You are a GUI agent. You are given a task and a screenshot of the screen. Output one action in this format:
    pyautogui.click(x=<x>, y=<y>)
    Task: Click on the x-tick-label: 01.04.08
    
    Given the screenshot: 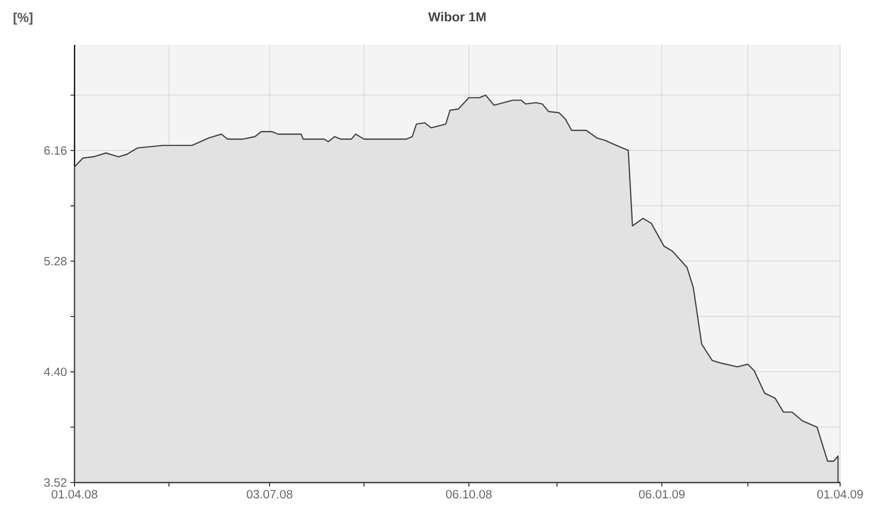 What is the action you would take?
    pyautogui.click(x=75, y=494)
    